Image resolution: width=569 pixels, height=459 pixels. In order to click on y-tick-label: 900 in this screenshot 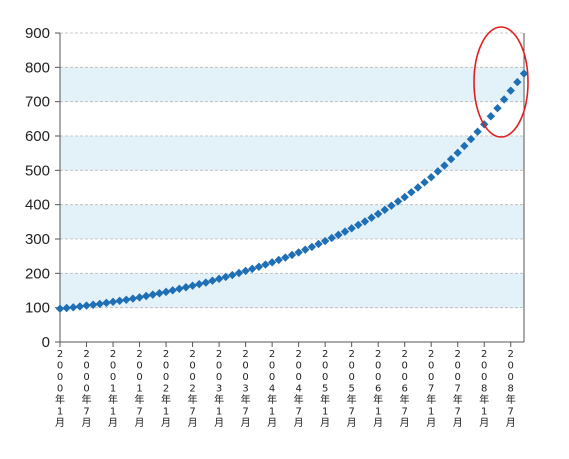, I will do `click(37, 33)`.